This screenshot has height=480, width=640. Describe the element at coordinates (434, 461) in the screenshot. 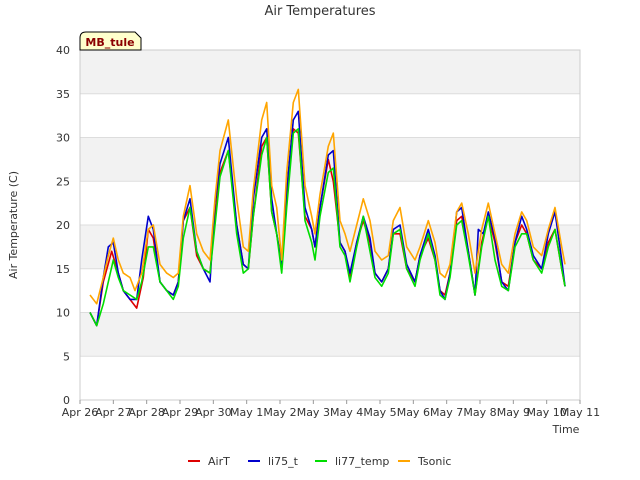

I see `legend-label: Tsonic` at that location.